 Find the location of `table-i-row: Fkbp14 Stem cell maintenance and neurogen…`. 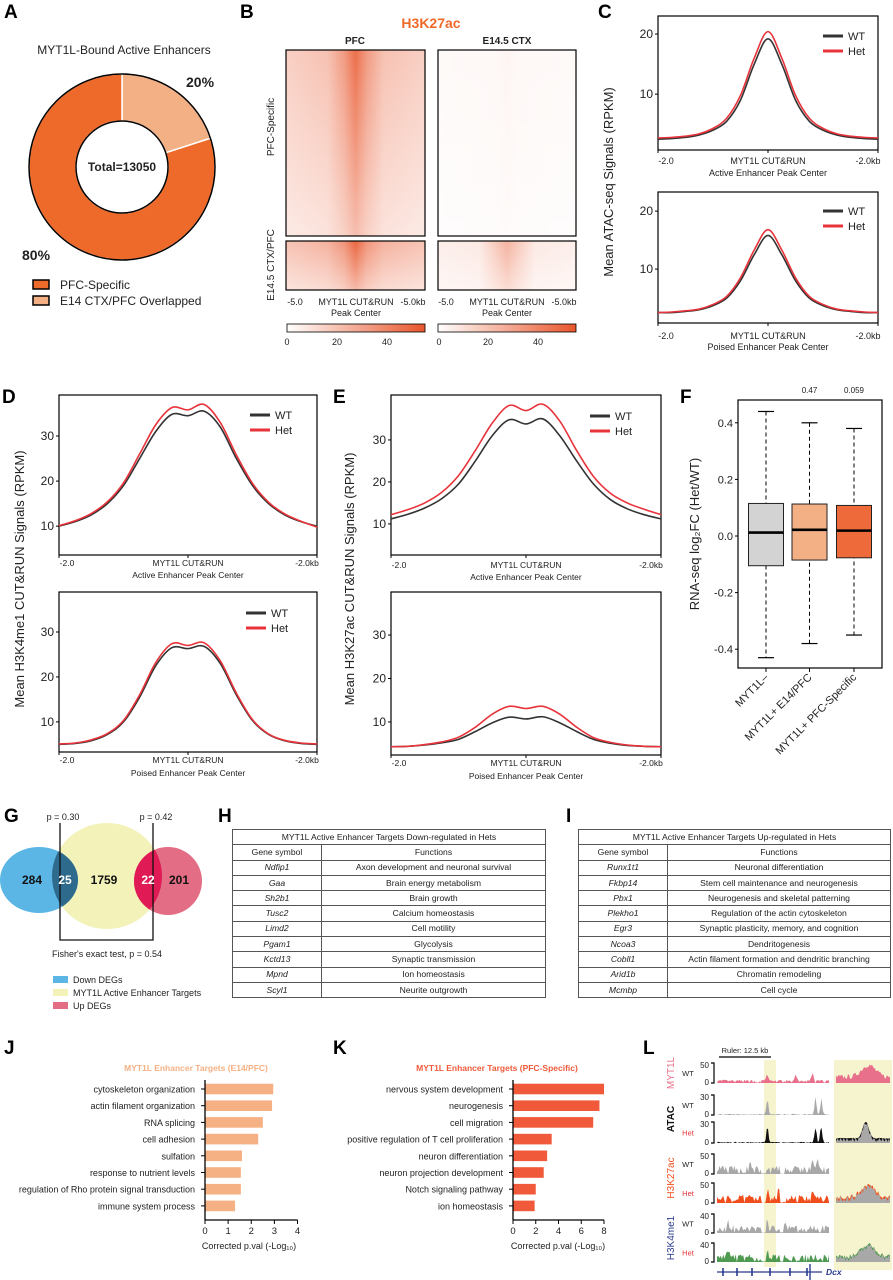

table-i-row: Fkbp14 Stem cell maintenance and neurogen… is located at coordinates (734, 883).